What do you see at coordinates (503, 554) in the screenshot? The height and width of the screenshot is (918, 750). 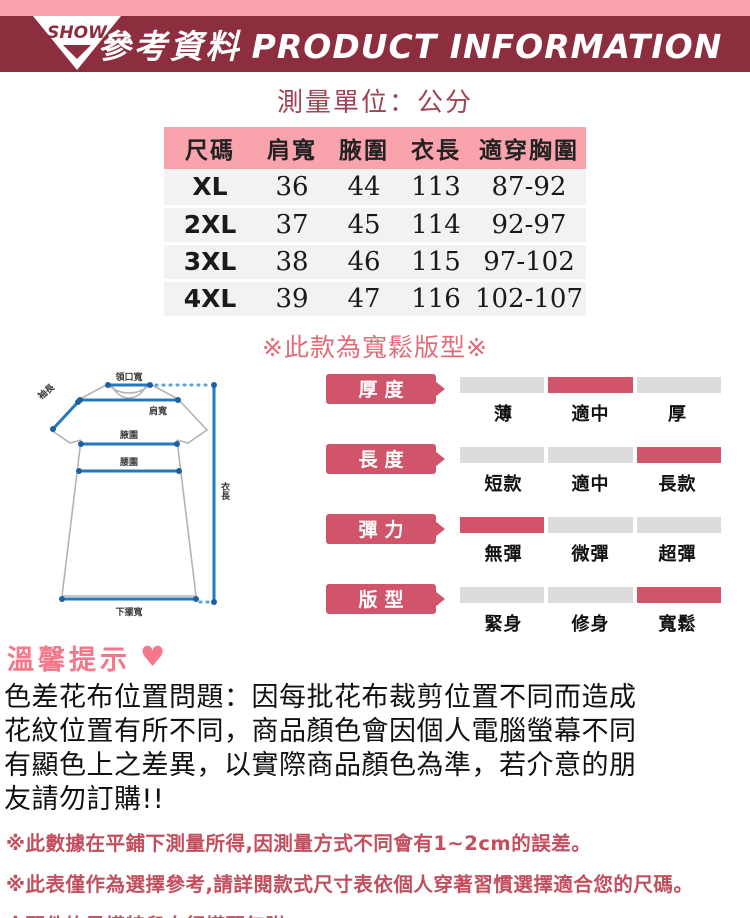 I see `attr-option: 無彈` at bounding box center [503, 554].